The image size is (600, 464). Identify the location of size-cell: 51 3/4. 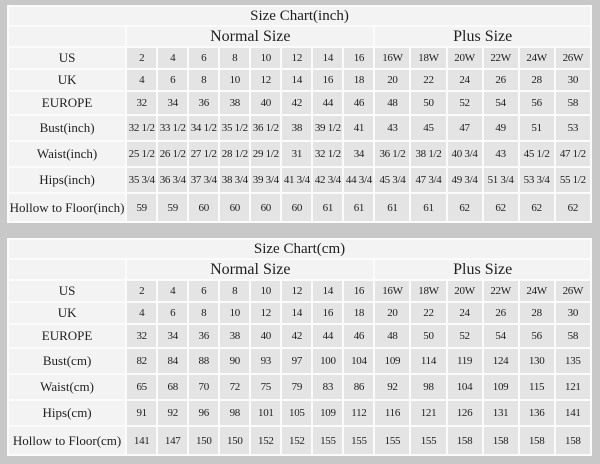
(500, 180).